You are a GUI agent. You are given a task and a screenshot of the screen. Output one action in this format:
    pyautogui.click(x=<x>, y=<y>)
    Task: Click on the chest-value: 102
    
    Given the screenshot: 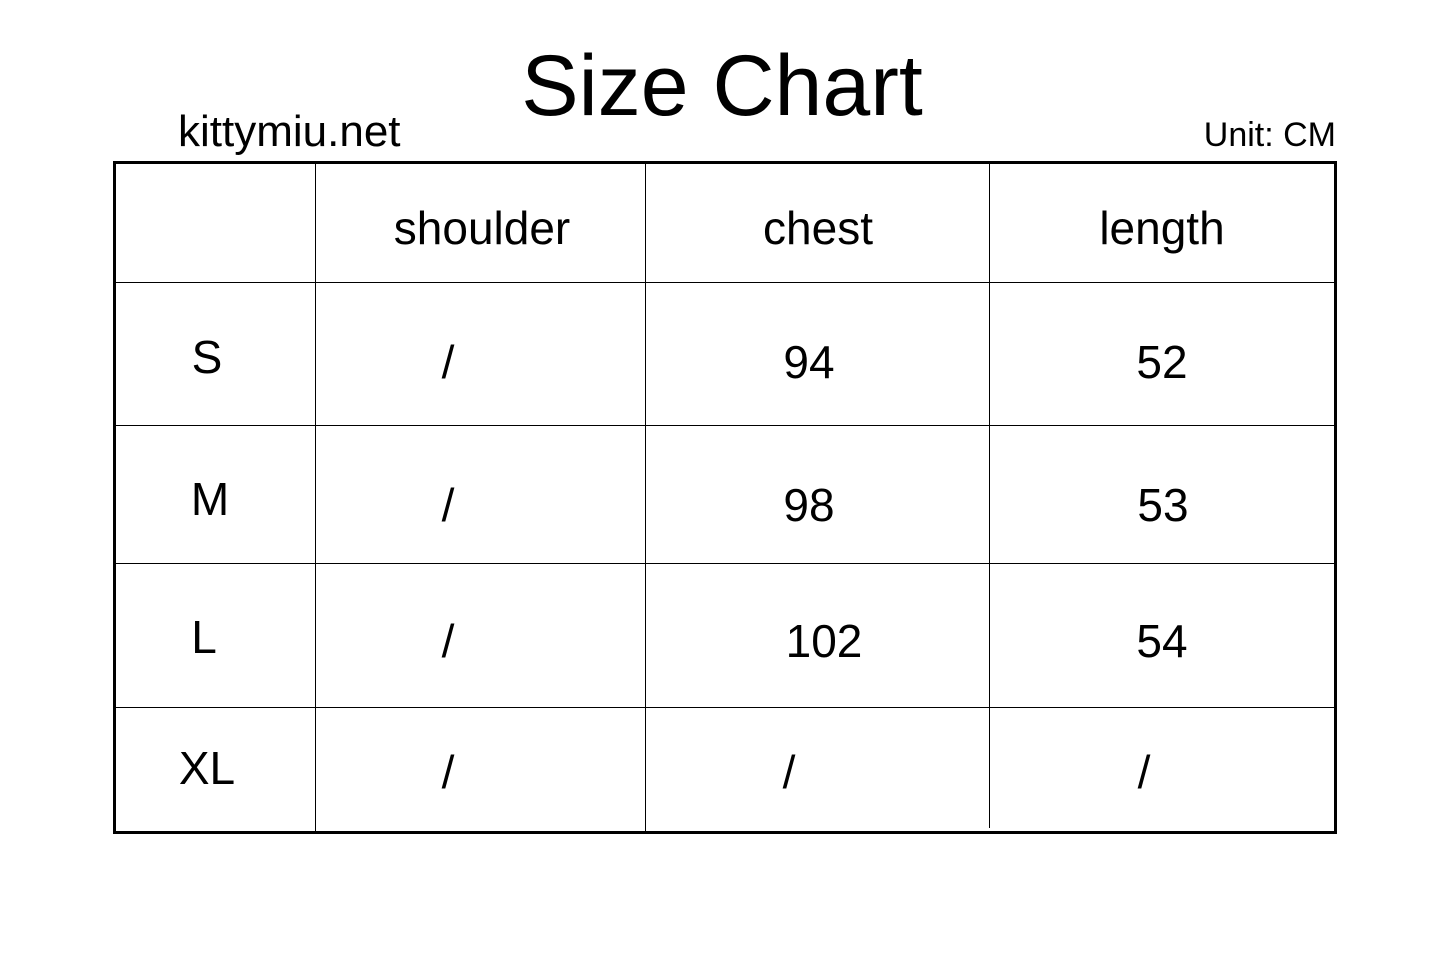 What is the action you would take?
    pyautogui.click(x=824, y=641)
    